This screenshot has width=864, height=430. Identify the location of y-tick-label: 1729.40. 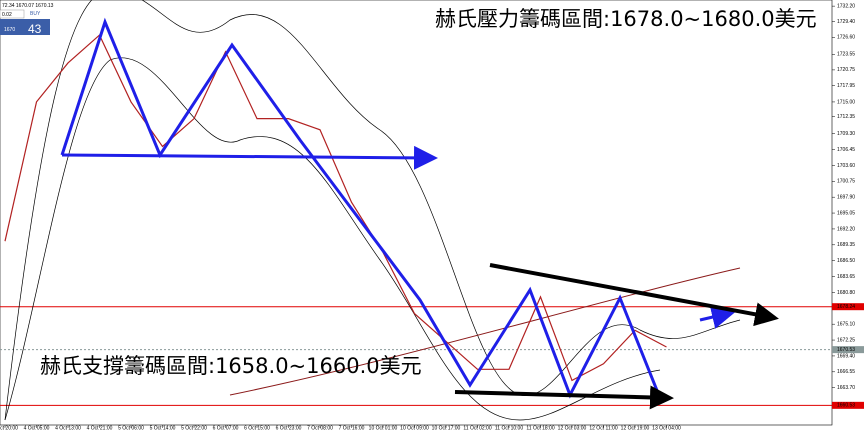
(846, 22).